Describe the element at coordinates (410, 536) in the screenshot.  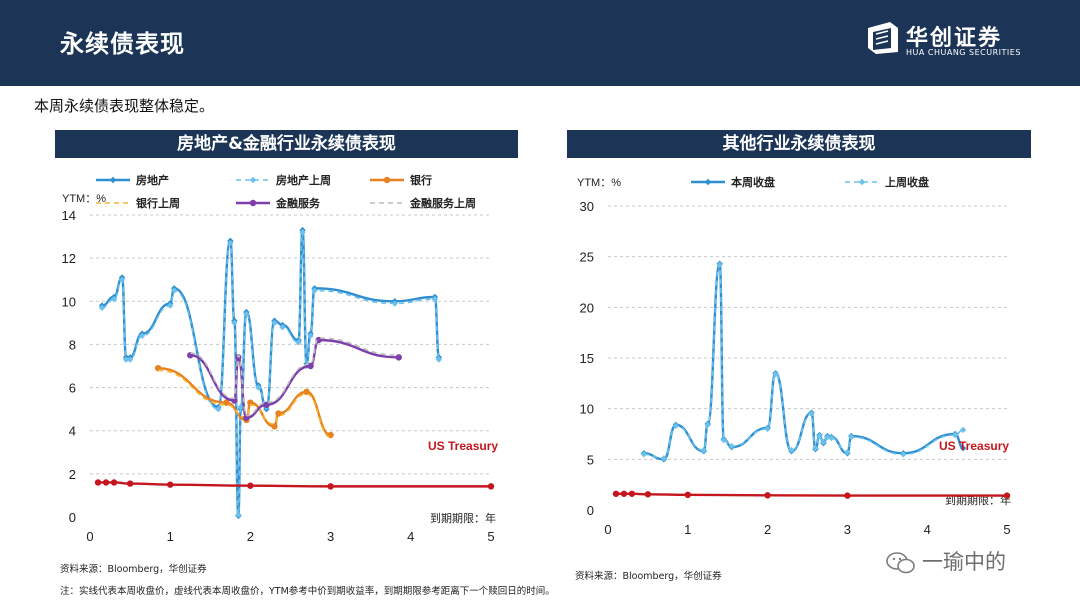
I see `x-tick-label: 4` at that location.